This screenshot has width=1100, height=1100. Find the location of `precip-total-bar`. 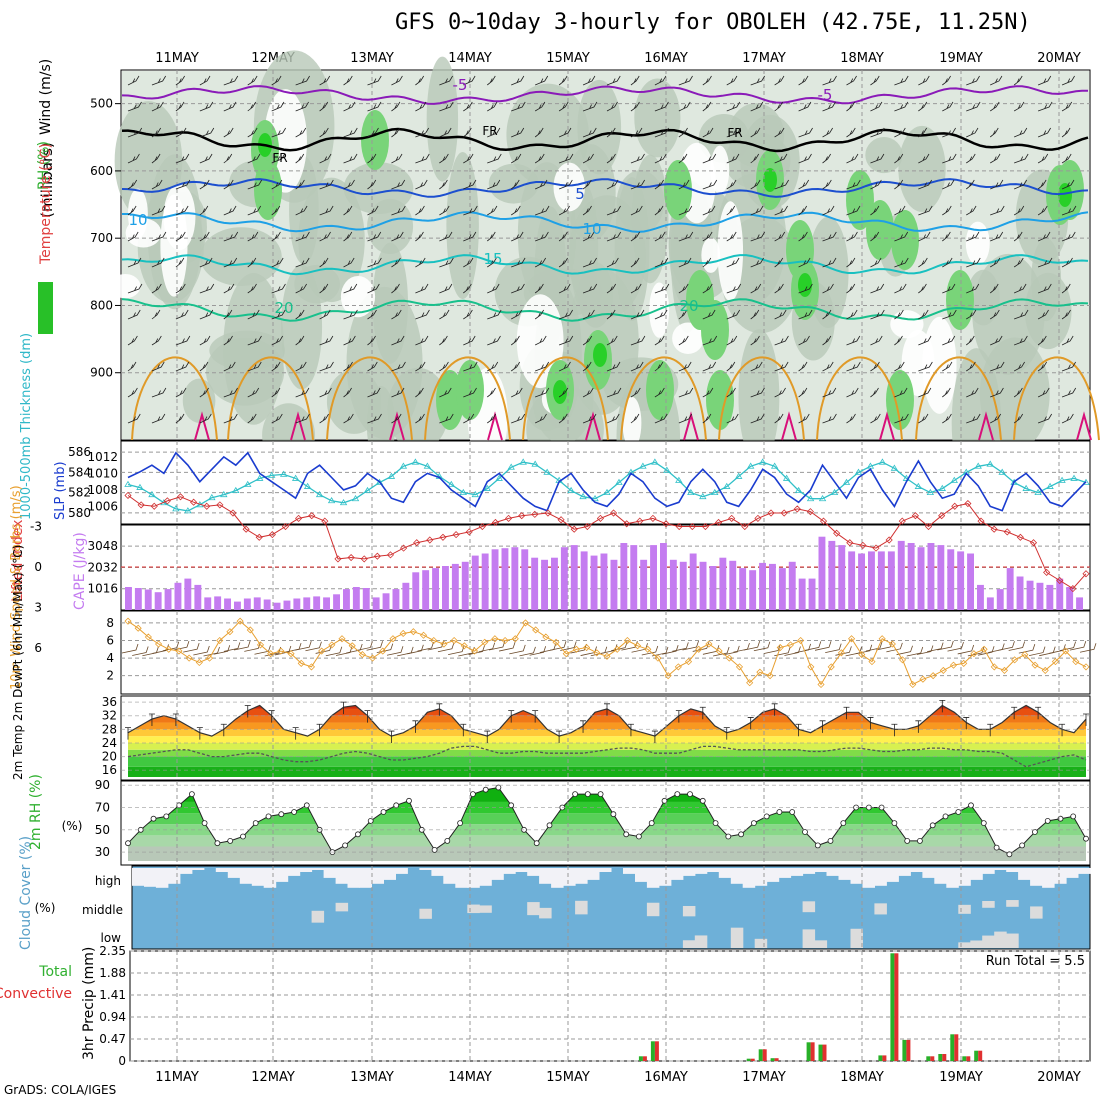

precip-total-bar is located at coordinates (904, 1050).